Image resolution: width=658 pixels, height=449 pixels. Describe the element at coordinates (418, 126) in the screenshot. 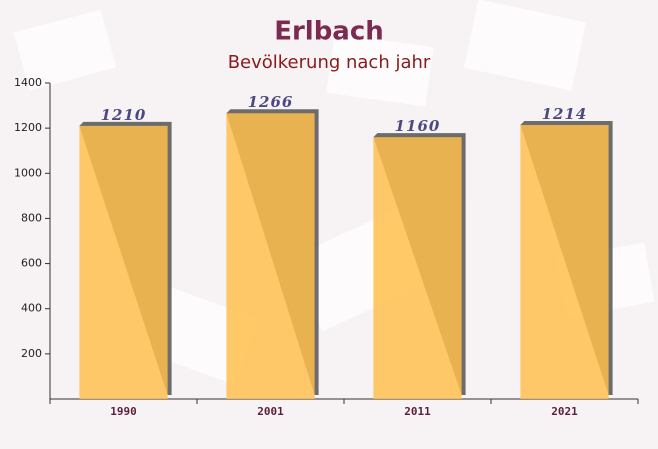

I see `value-label: 1160` at that location.